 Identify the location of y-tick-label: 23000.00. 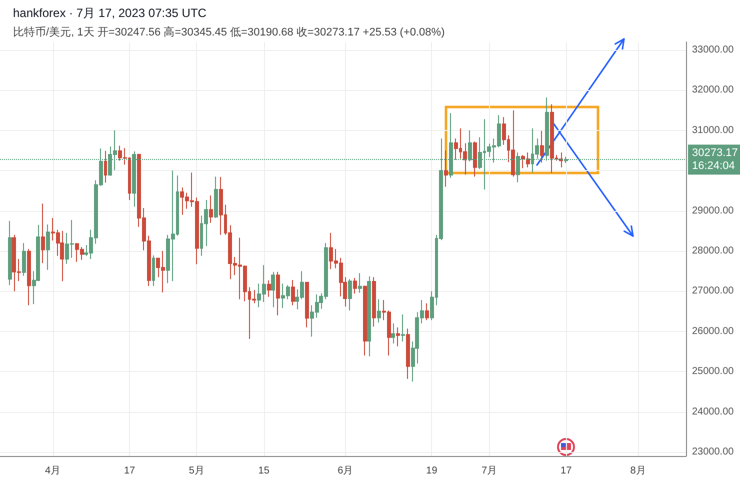
(713, 452).